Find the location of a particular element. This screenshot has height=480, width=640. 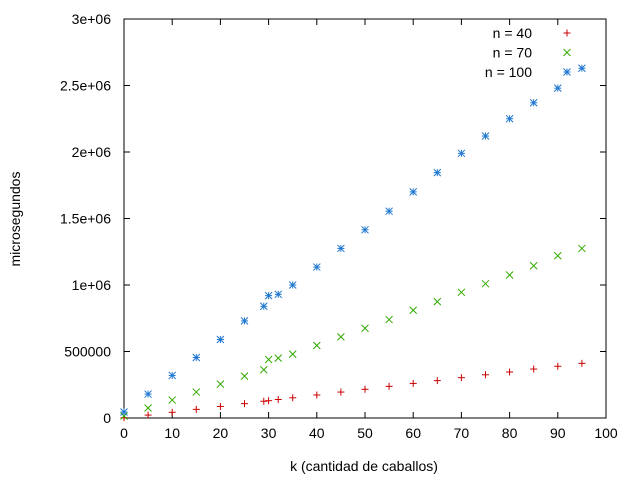

x-tick-label: 0 is located at coordinates (124, 433).